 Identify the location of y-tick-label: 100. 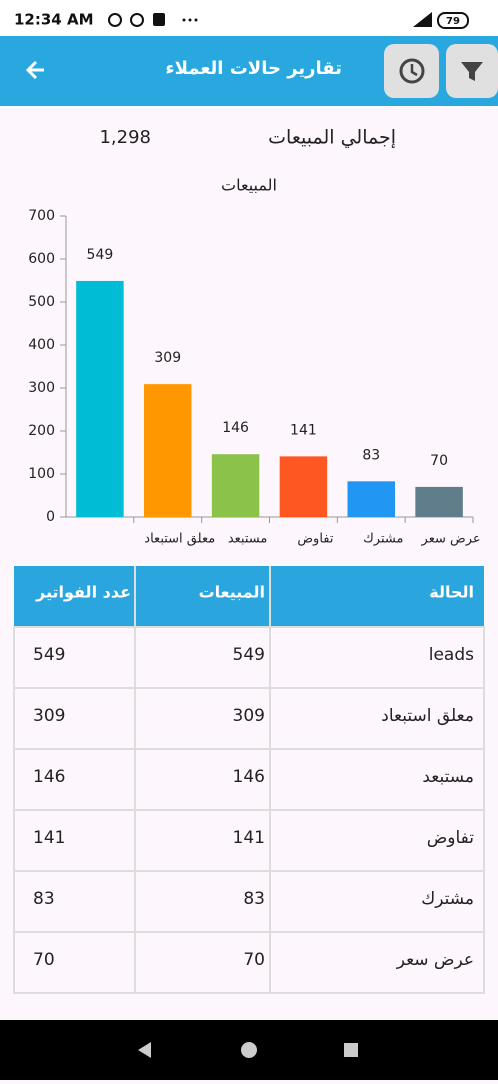
(41, 474).